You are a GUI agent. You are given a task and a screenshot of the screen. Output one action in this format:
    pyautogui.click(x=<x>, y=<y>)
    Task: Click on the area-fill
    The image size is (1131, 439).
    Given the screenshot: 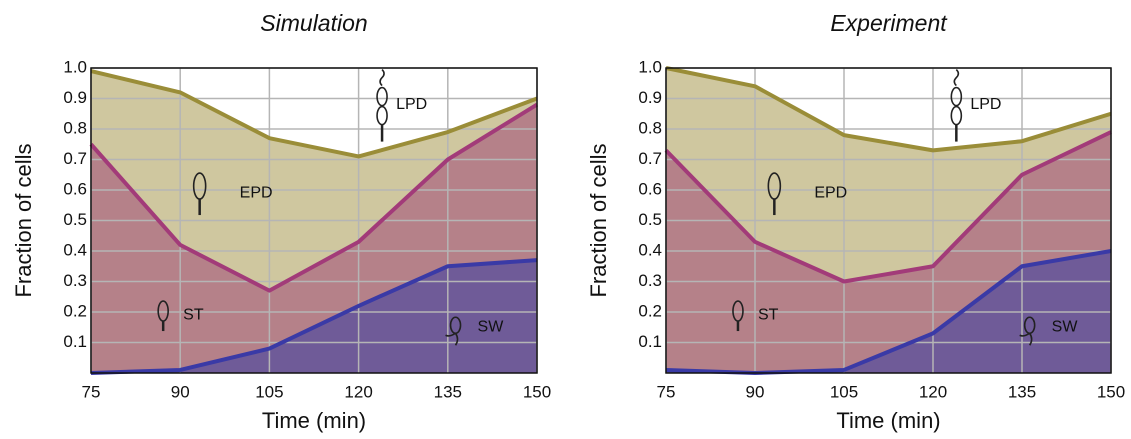 What is the action you would take?
    pyautogui.click(x=314, y=316)
    